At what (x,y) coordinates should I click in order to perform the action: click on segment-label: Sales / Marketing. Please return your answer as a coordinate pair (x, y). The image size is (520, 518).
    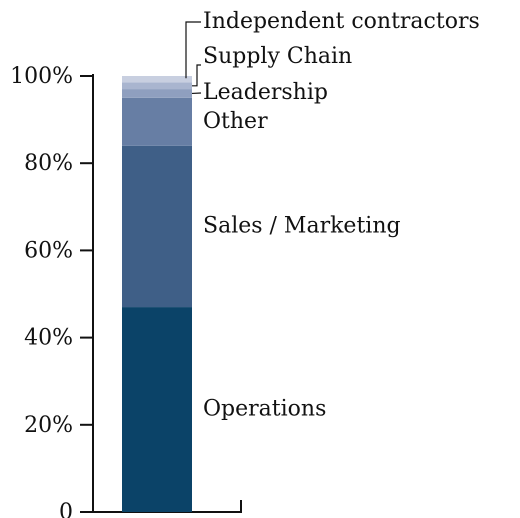
    Looking at the image, I should click on (302, 225).